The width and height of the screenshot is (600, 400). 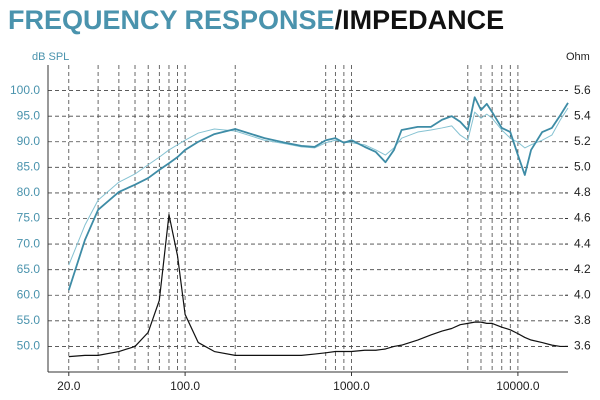 What do you see at coordinates (185, 386) in the screenshot?
I see `x-tick-label: 100.0` at bounding box center [185, 386].